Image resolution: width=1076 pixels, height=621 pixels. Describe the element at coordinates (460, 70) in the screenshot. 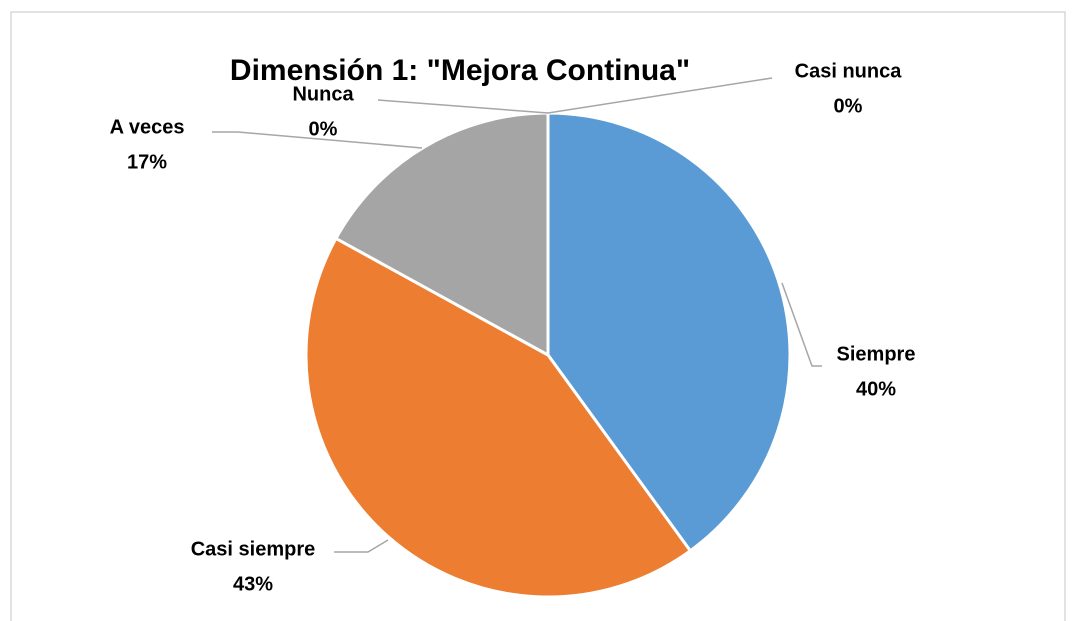

I see `chart-title: Dimensión 1: "Mejora Continua"` at that location.